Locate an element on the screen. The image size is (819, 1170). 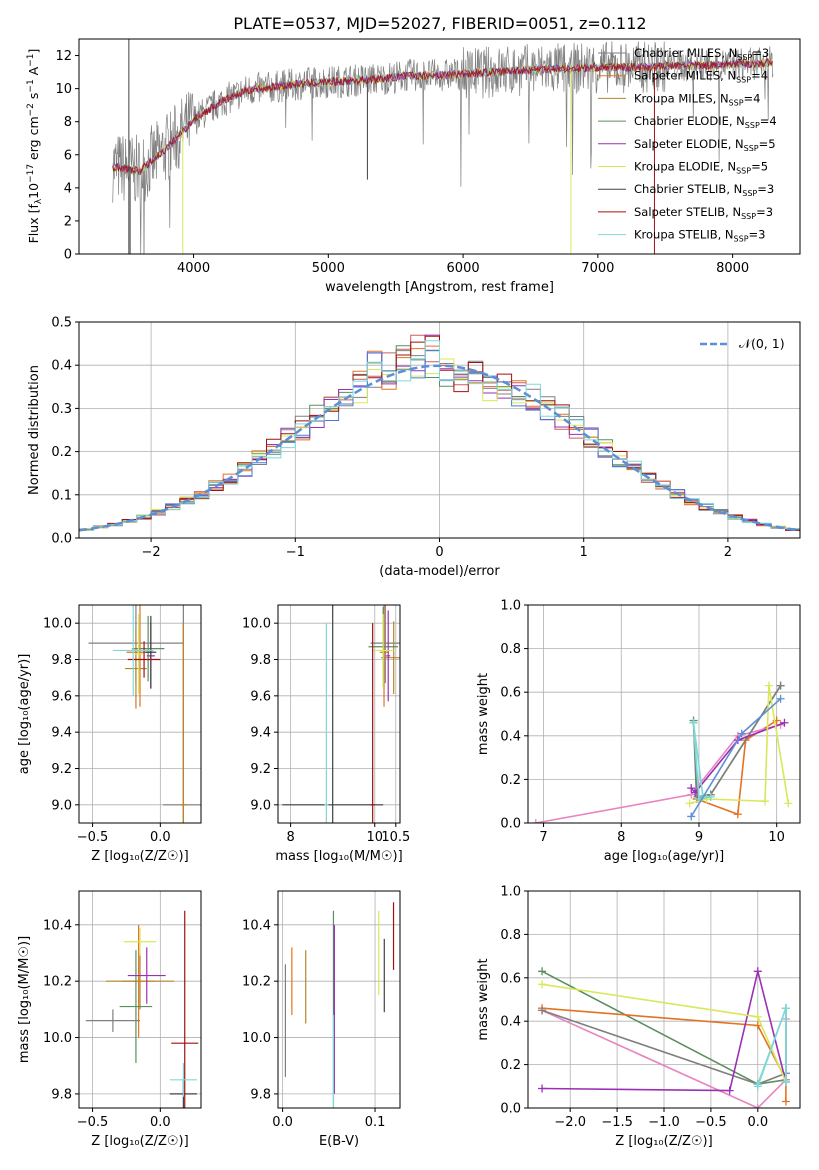
x-tick-label: −0.5 is located at coordinates (93, 837).